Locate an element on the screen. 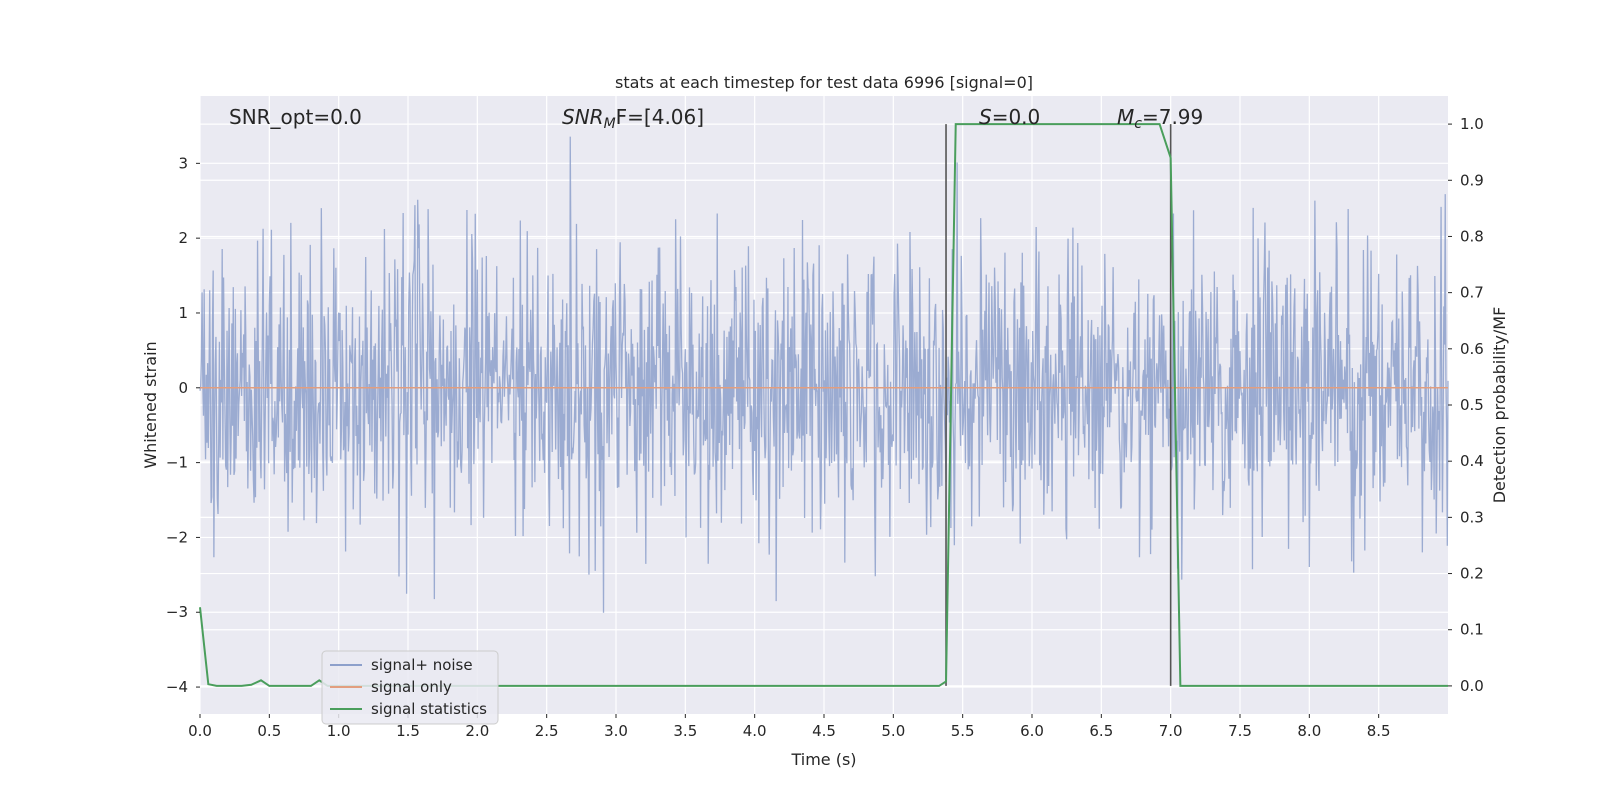 This screenshot has height=800, width=1600. yr-tick-label-4: 0.6 is located at coordinates (1472, 349).